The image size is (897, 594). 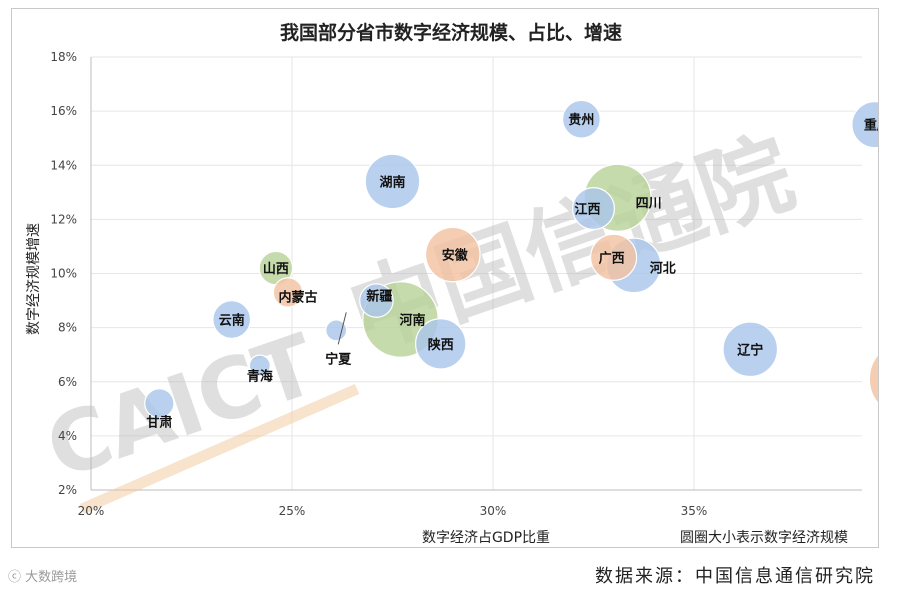 What do you see at coordinates (587, 210) in the screenshot?
I see `bubble-label-江西: 江西` at bounding box center [587, 210].